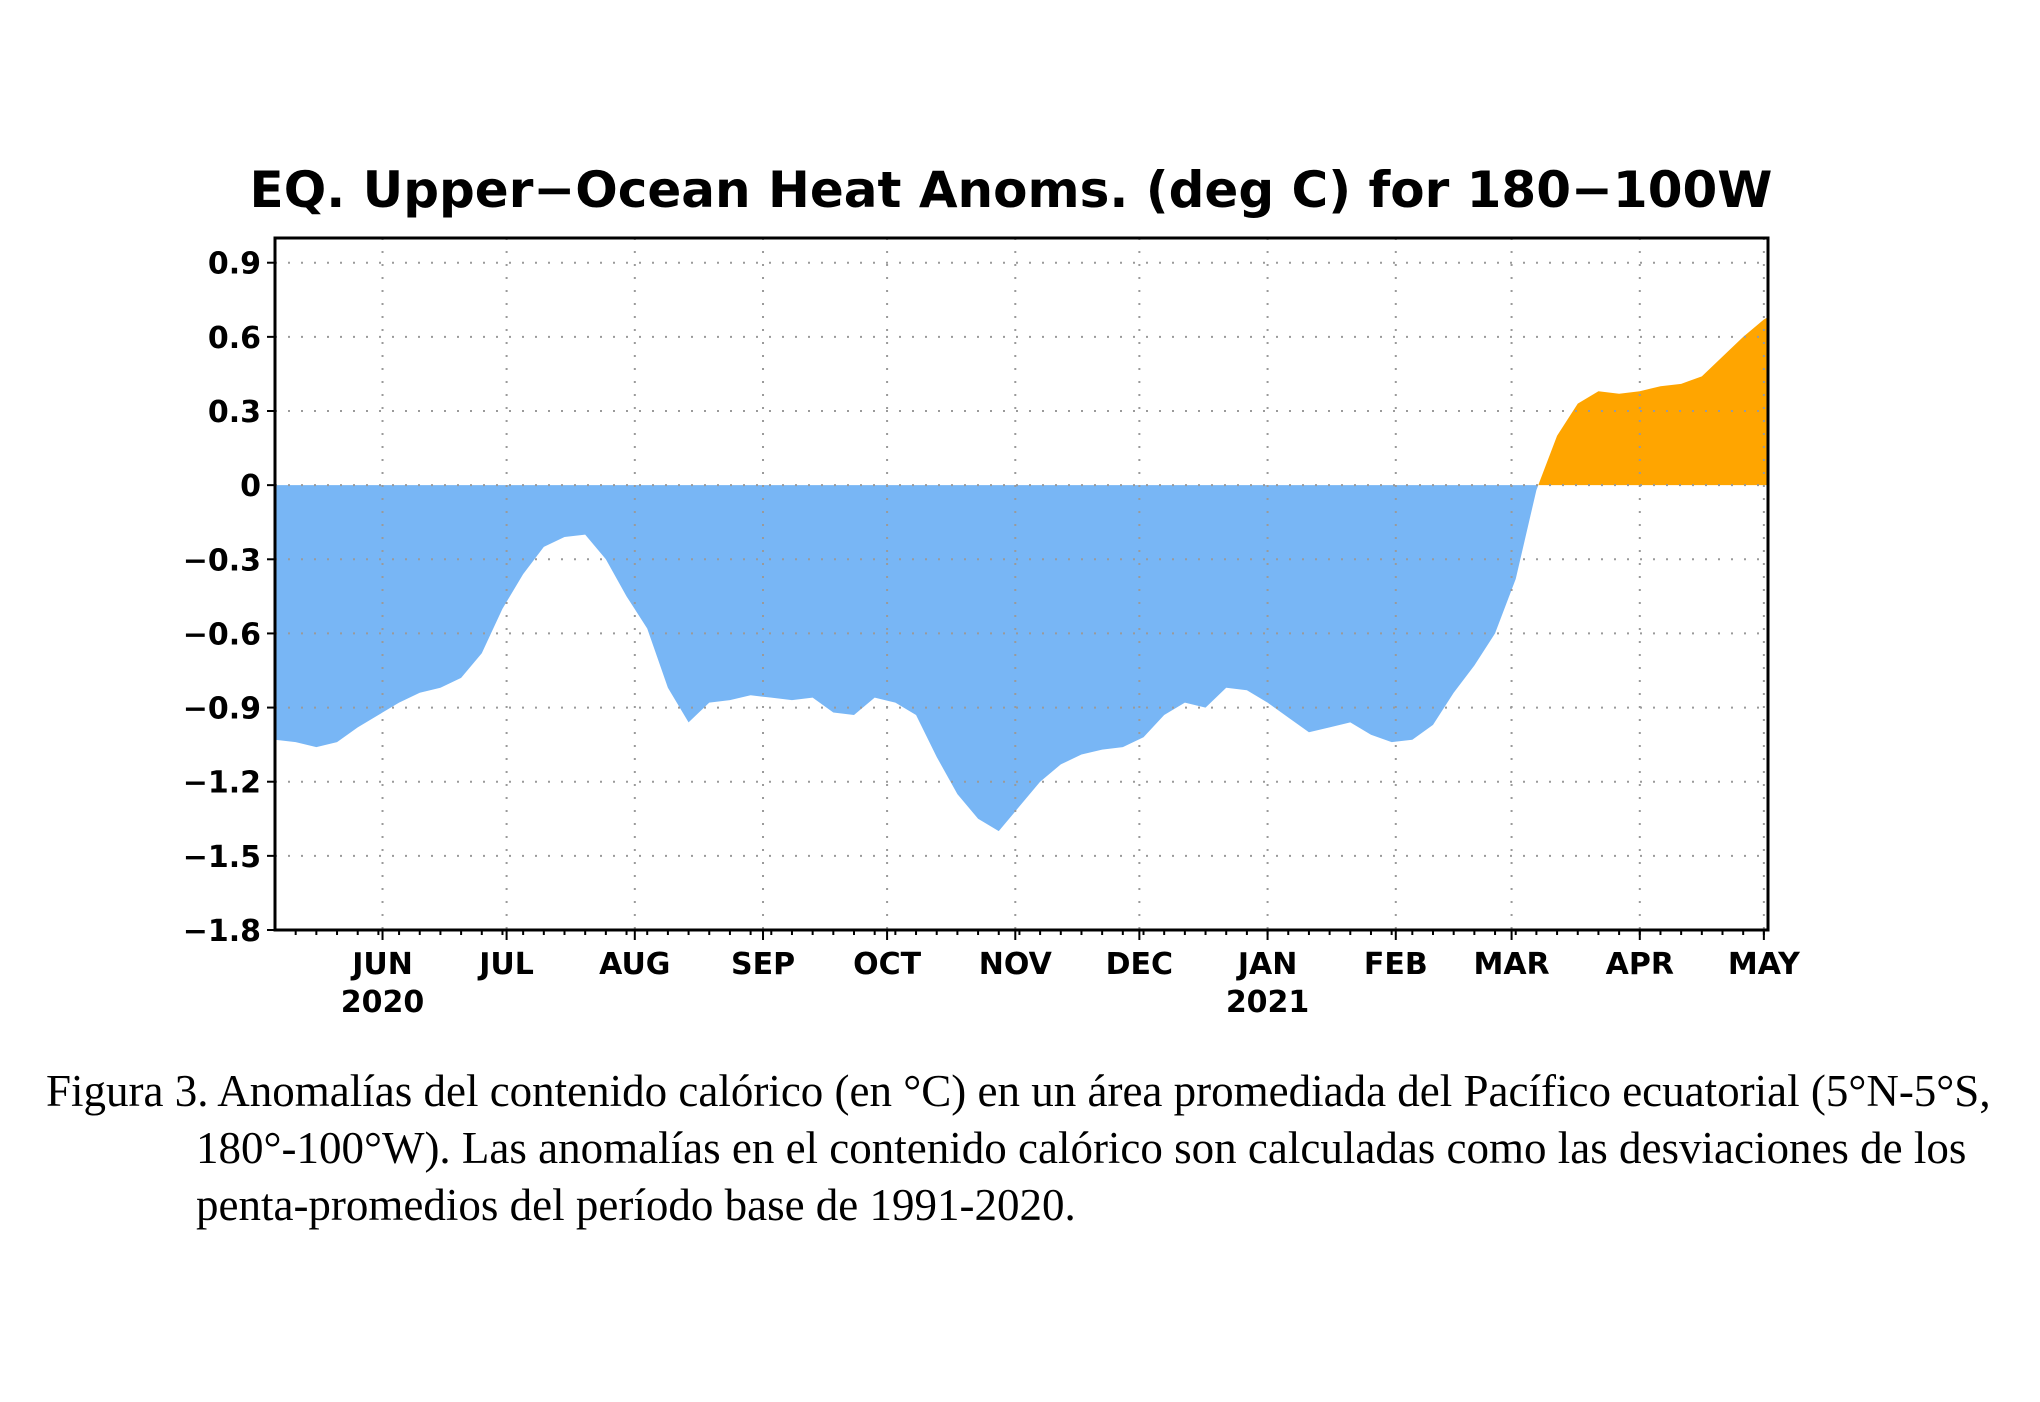 Image resolution: width=2040 pixels, height=1402 pixels. I want to click on y-tick-label: −1.5, so click(222, 857).